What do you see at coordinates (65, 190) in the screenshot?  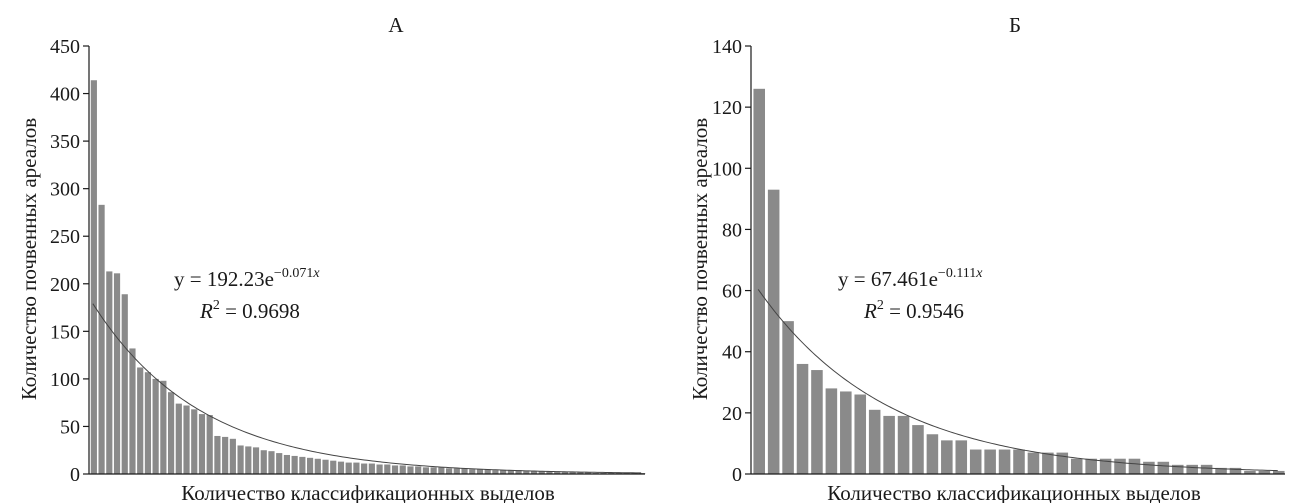 I see `panel-a-y-tick-label-6: 300` at bounding box center [65, 190].